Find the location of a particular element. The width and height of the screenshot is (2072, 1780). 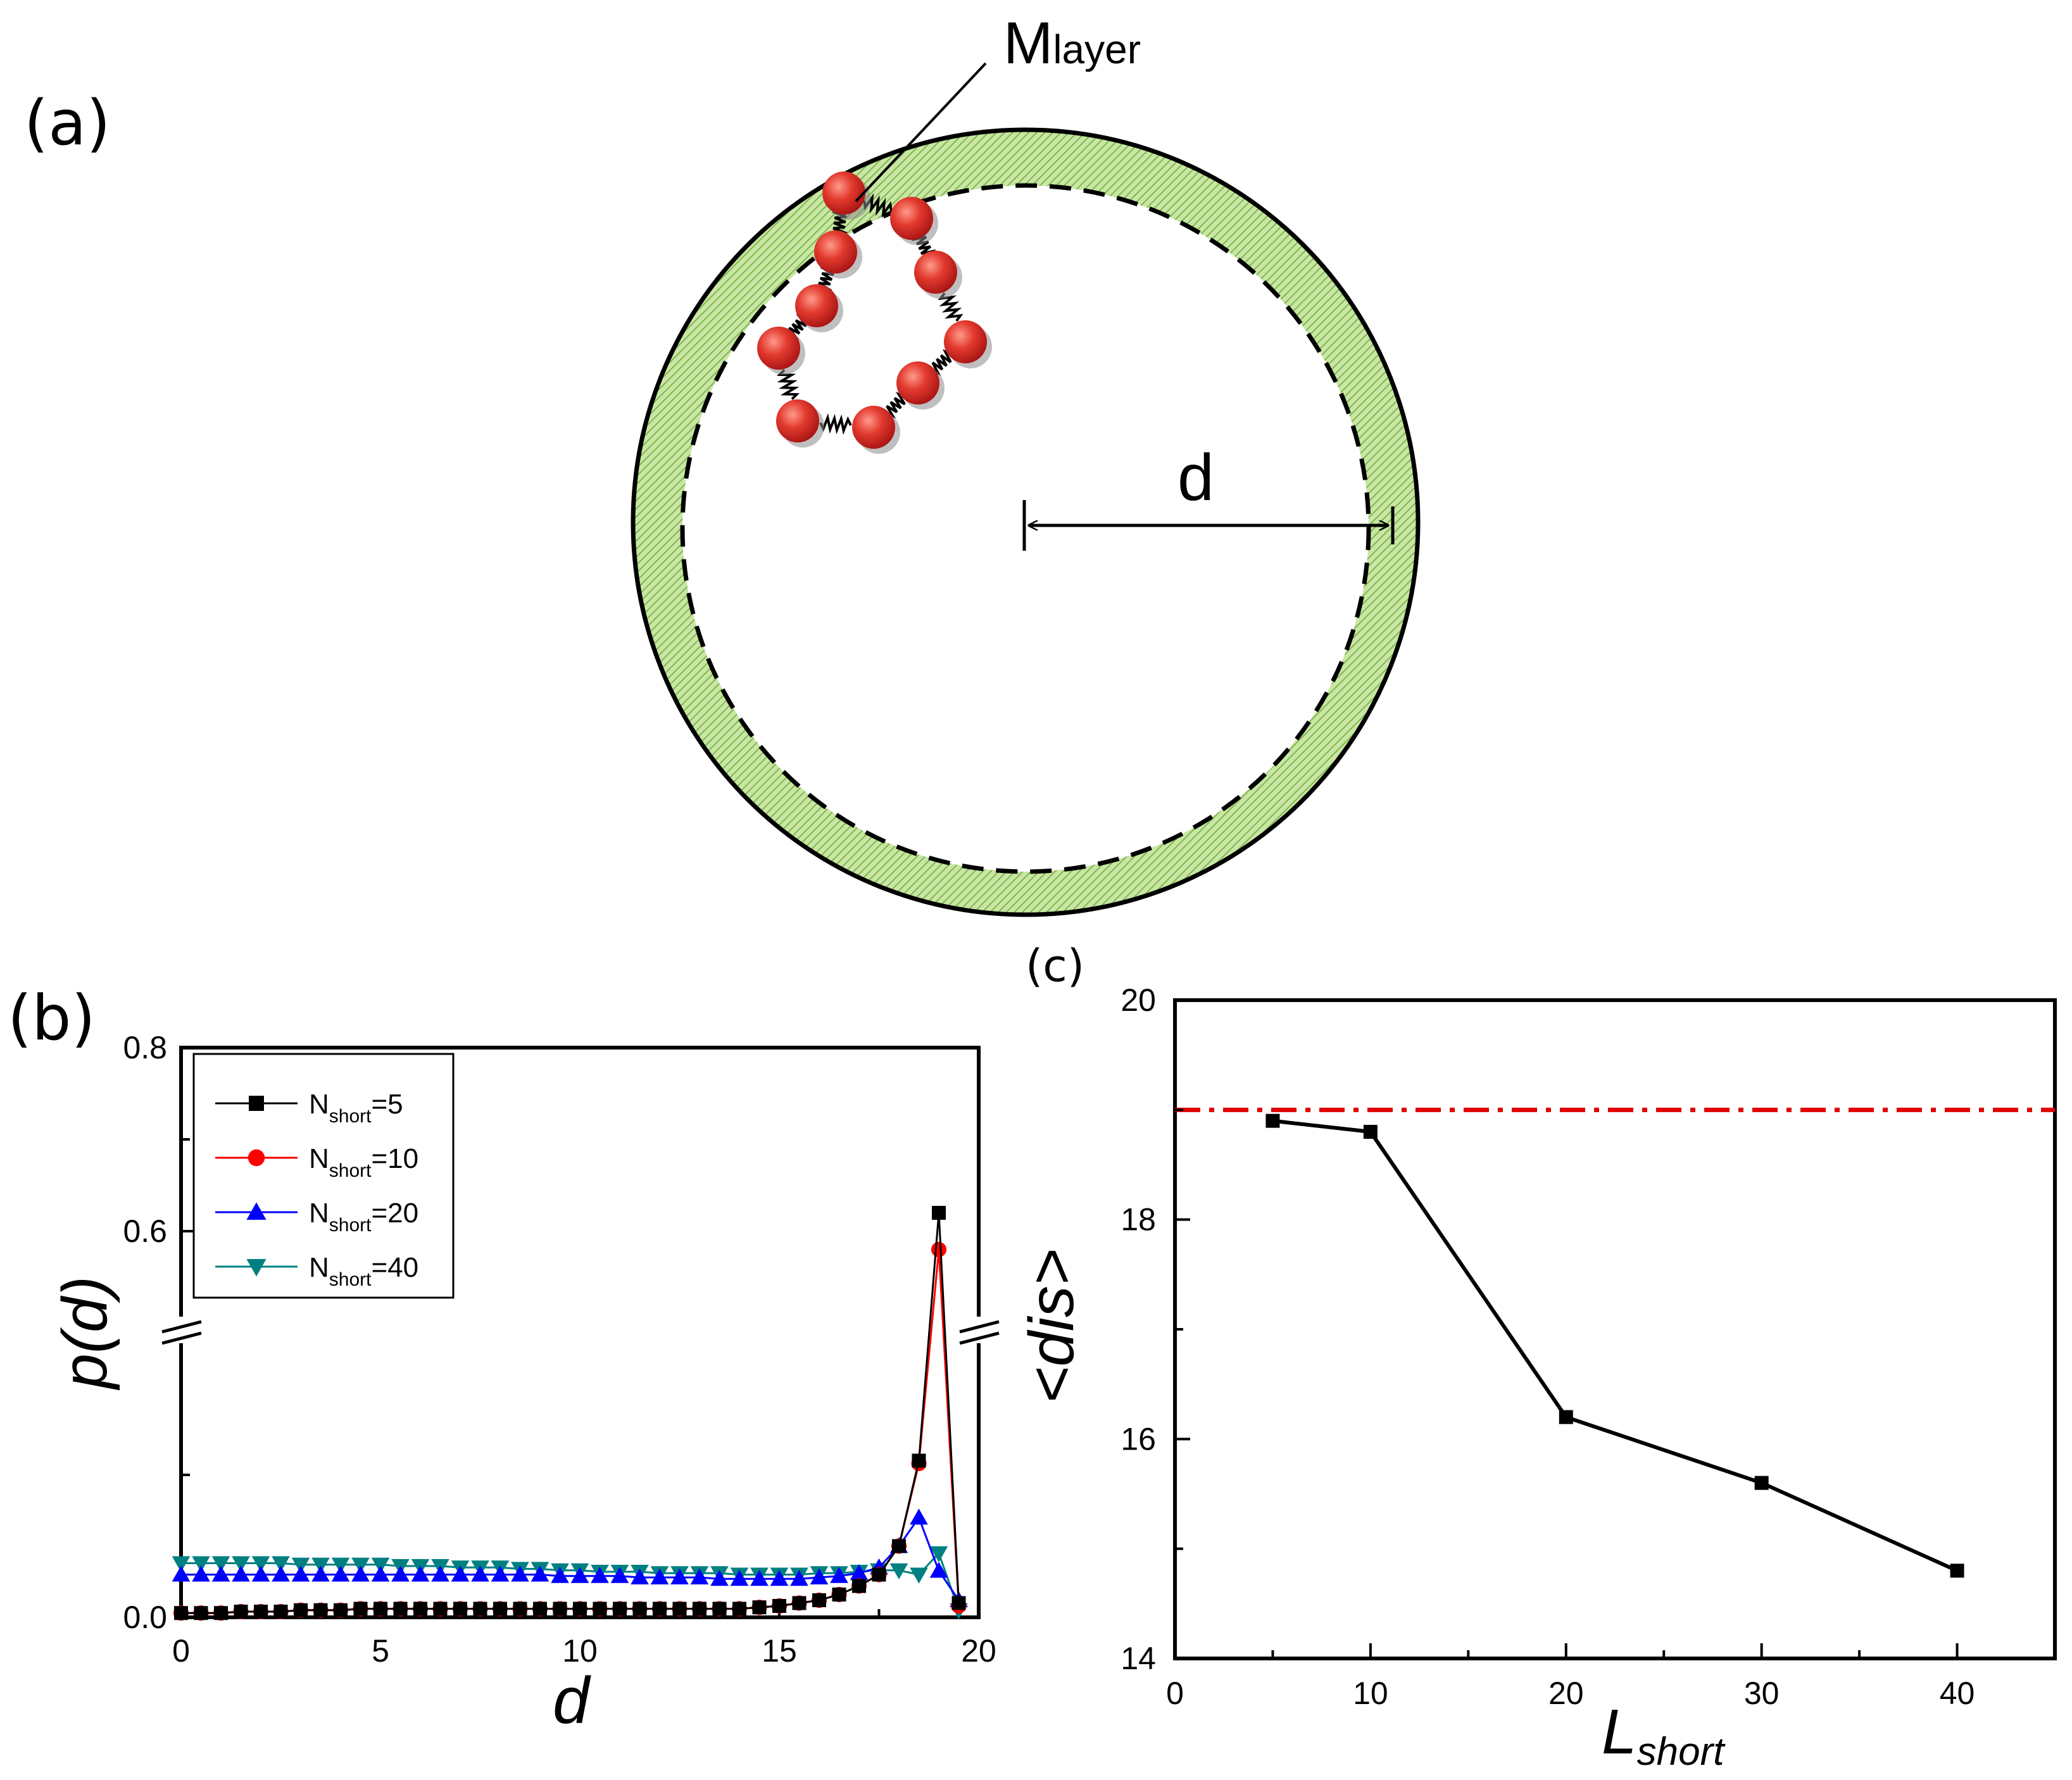

chart-c-xtick-label: 10 is located at coordinates (1370, 1693).